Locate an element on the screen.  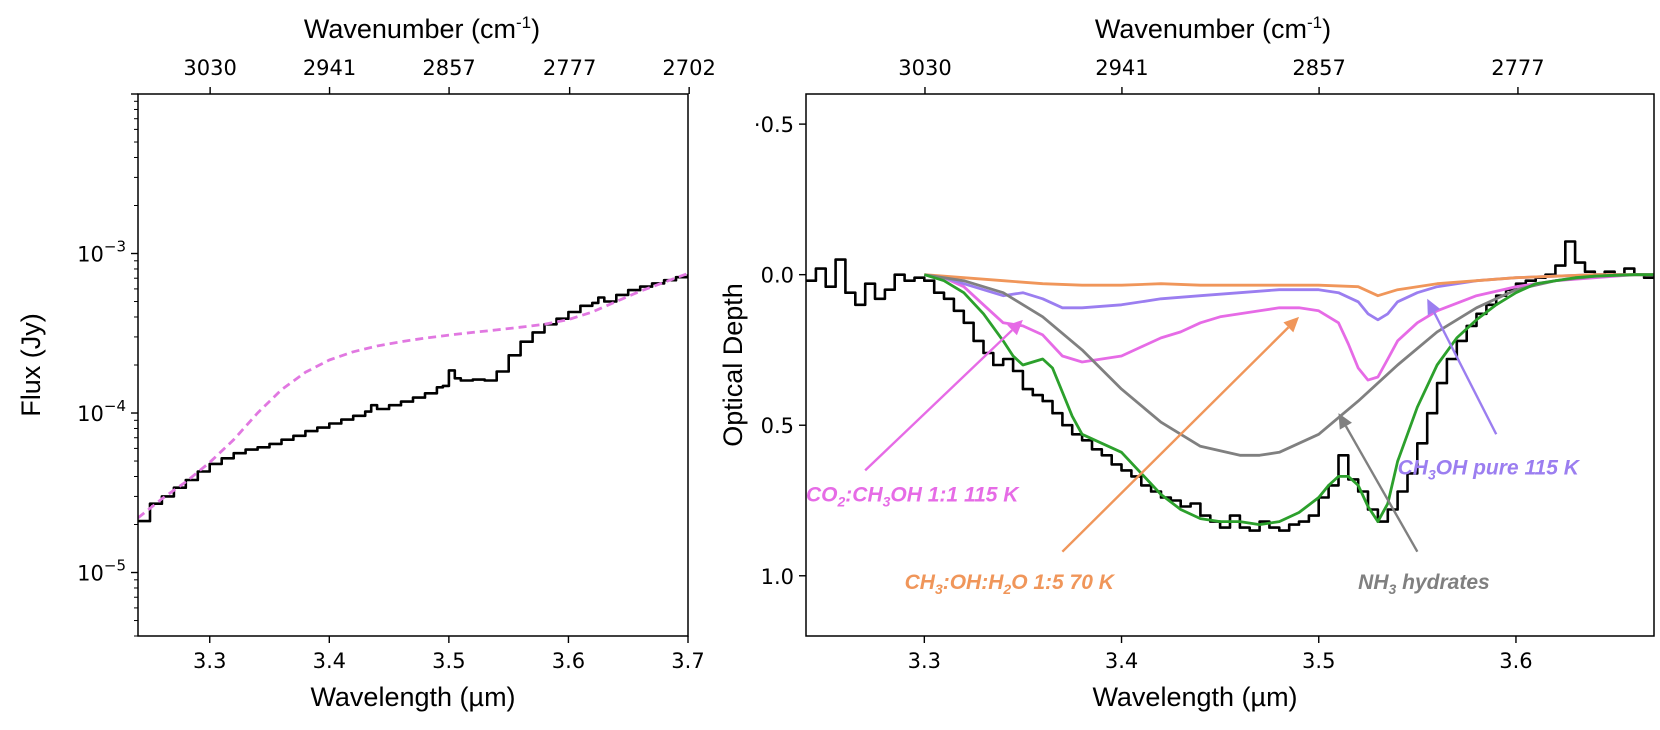
flux-xtick-label: 3.5 is located at coordinates (448, 661).